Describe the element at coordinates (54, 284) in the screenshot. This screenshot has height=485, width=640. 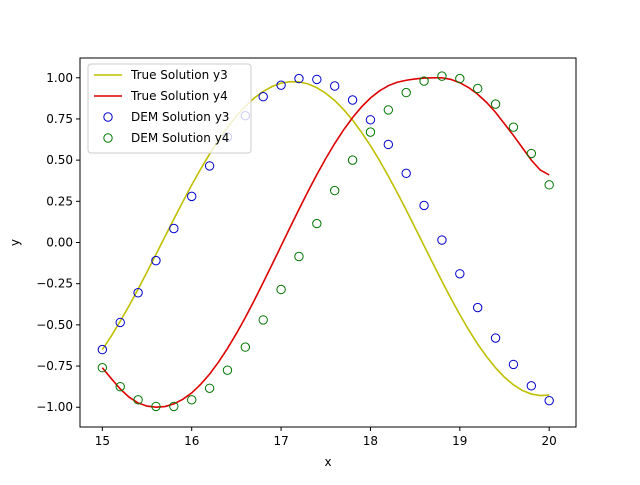
I see `y-tick-label: −0.25` at that location.